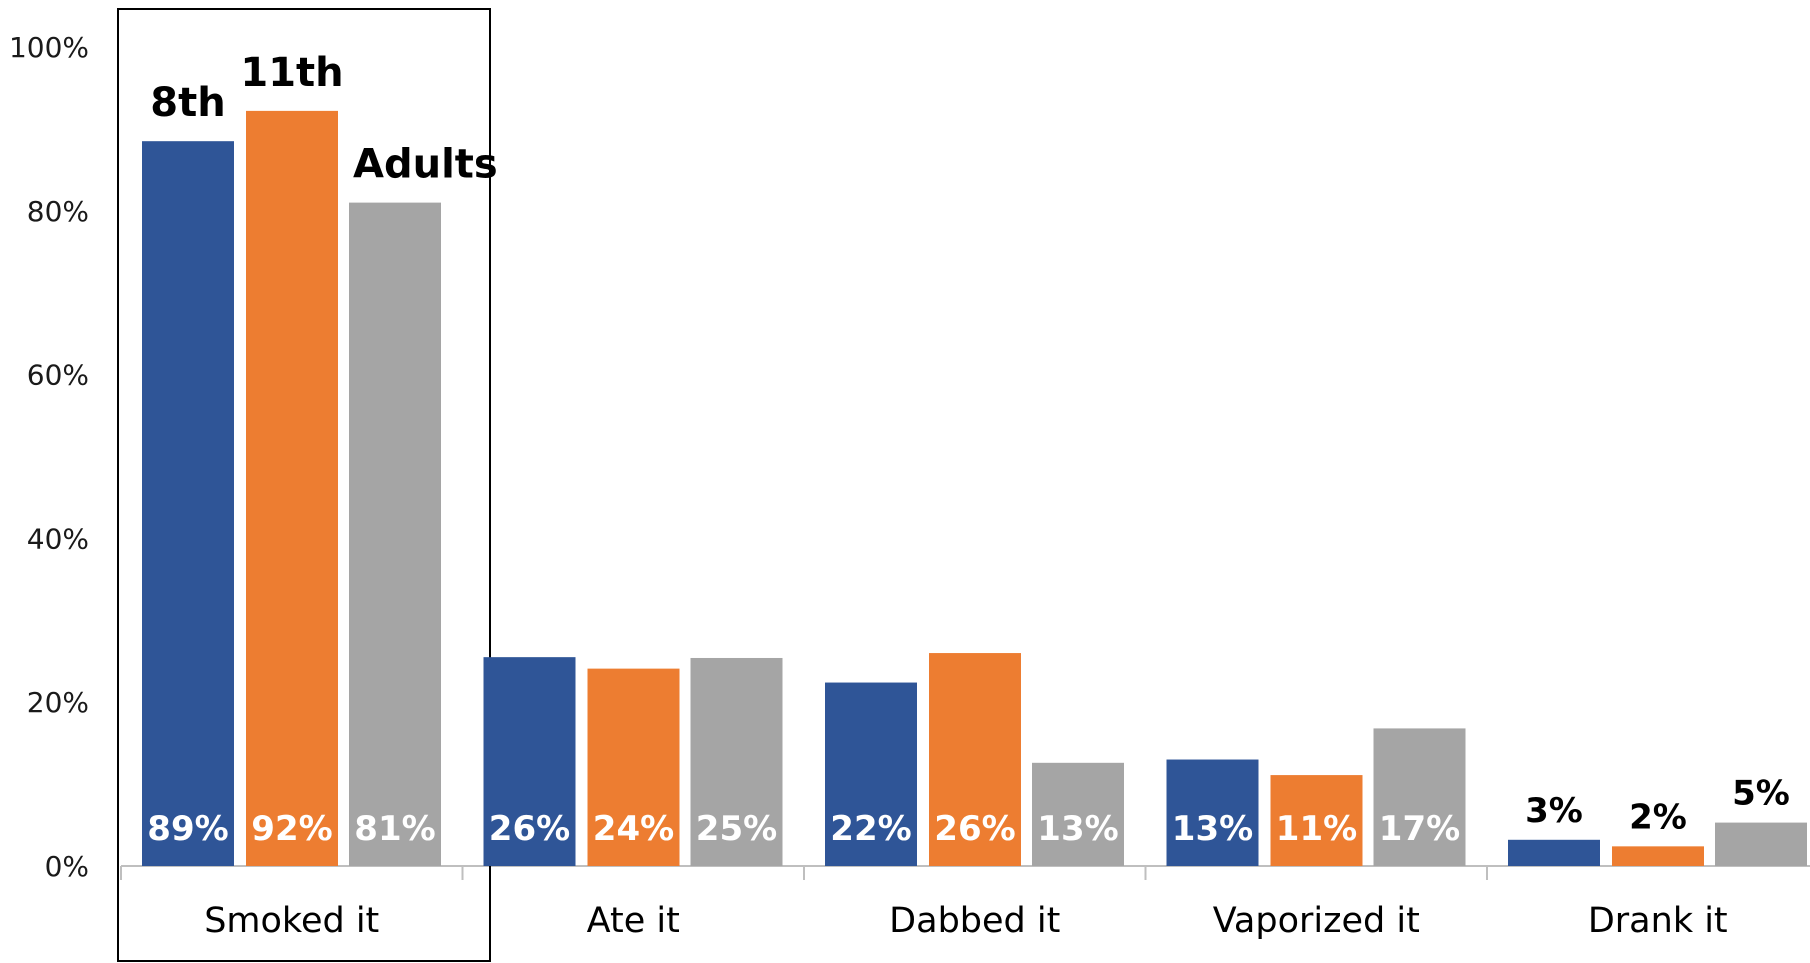 This screenshot has width=1810, height=963. I want to click on value-label: 2%, so click(1658, 817).